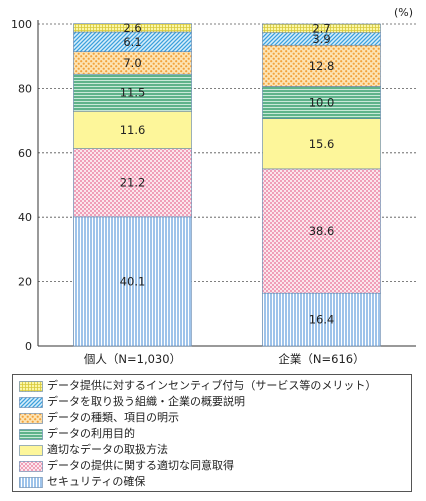 This screenshot has height=501, width=426. Describe the element at coordinates (212, 482) in the screenshot. I see `legend-item: セキュリティの確保` at that location.